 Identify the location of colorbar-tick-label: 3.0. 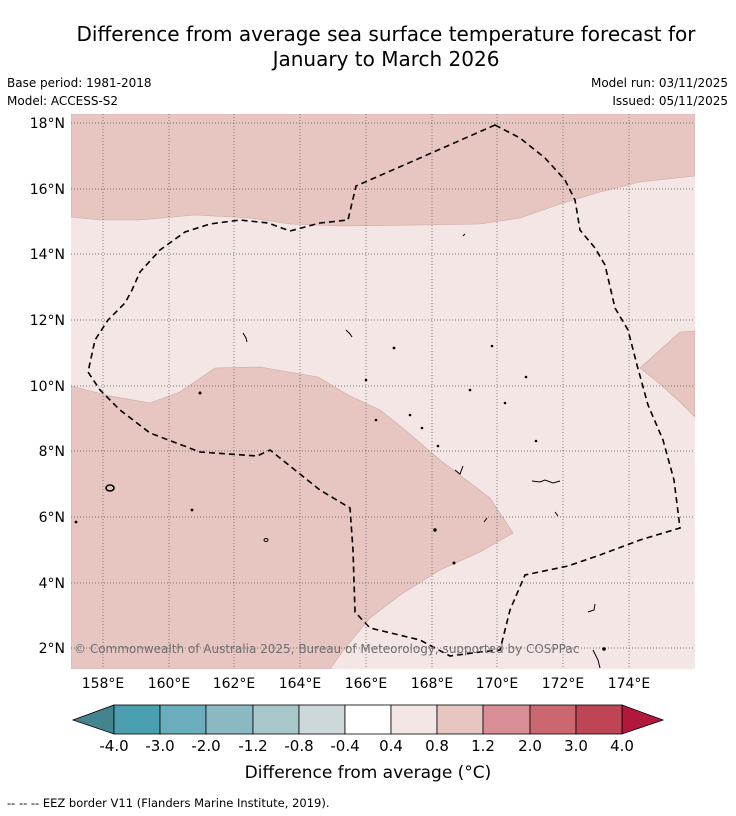
(576, 746).